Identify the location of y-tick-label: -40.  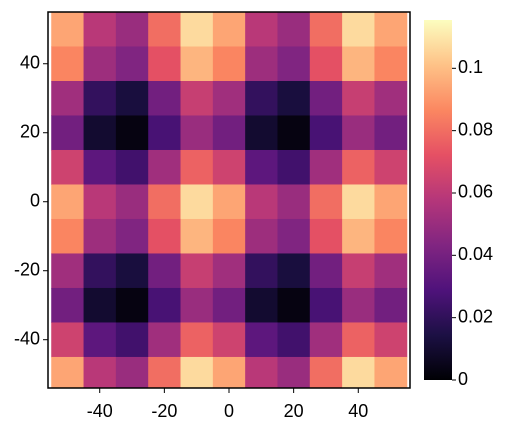
(27, 338).